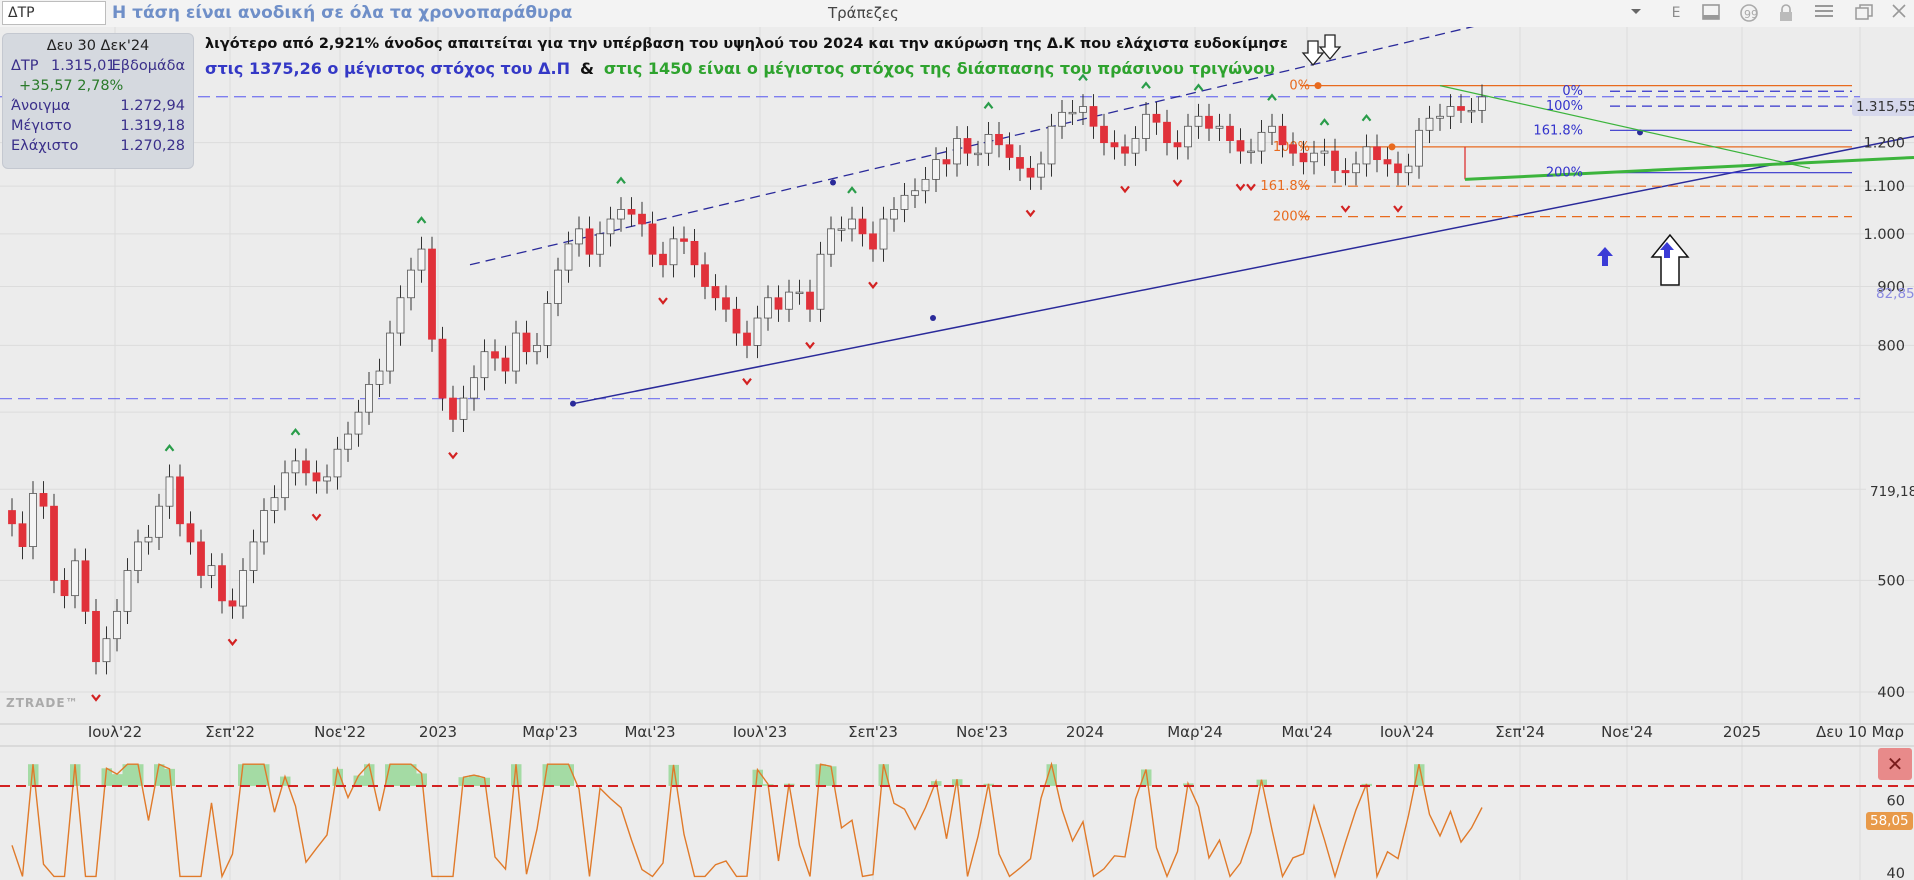 This screenshot has width=1914, height=880. Describe the element at coordinates (1564, 106) in the screenshot. I see `fib-blue-label: 100%` at that location.